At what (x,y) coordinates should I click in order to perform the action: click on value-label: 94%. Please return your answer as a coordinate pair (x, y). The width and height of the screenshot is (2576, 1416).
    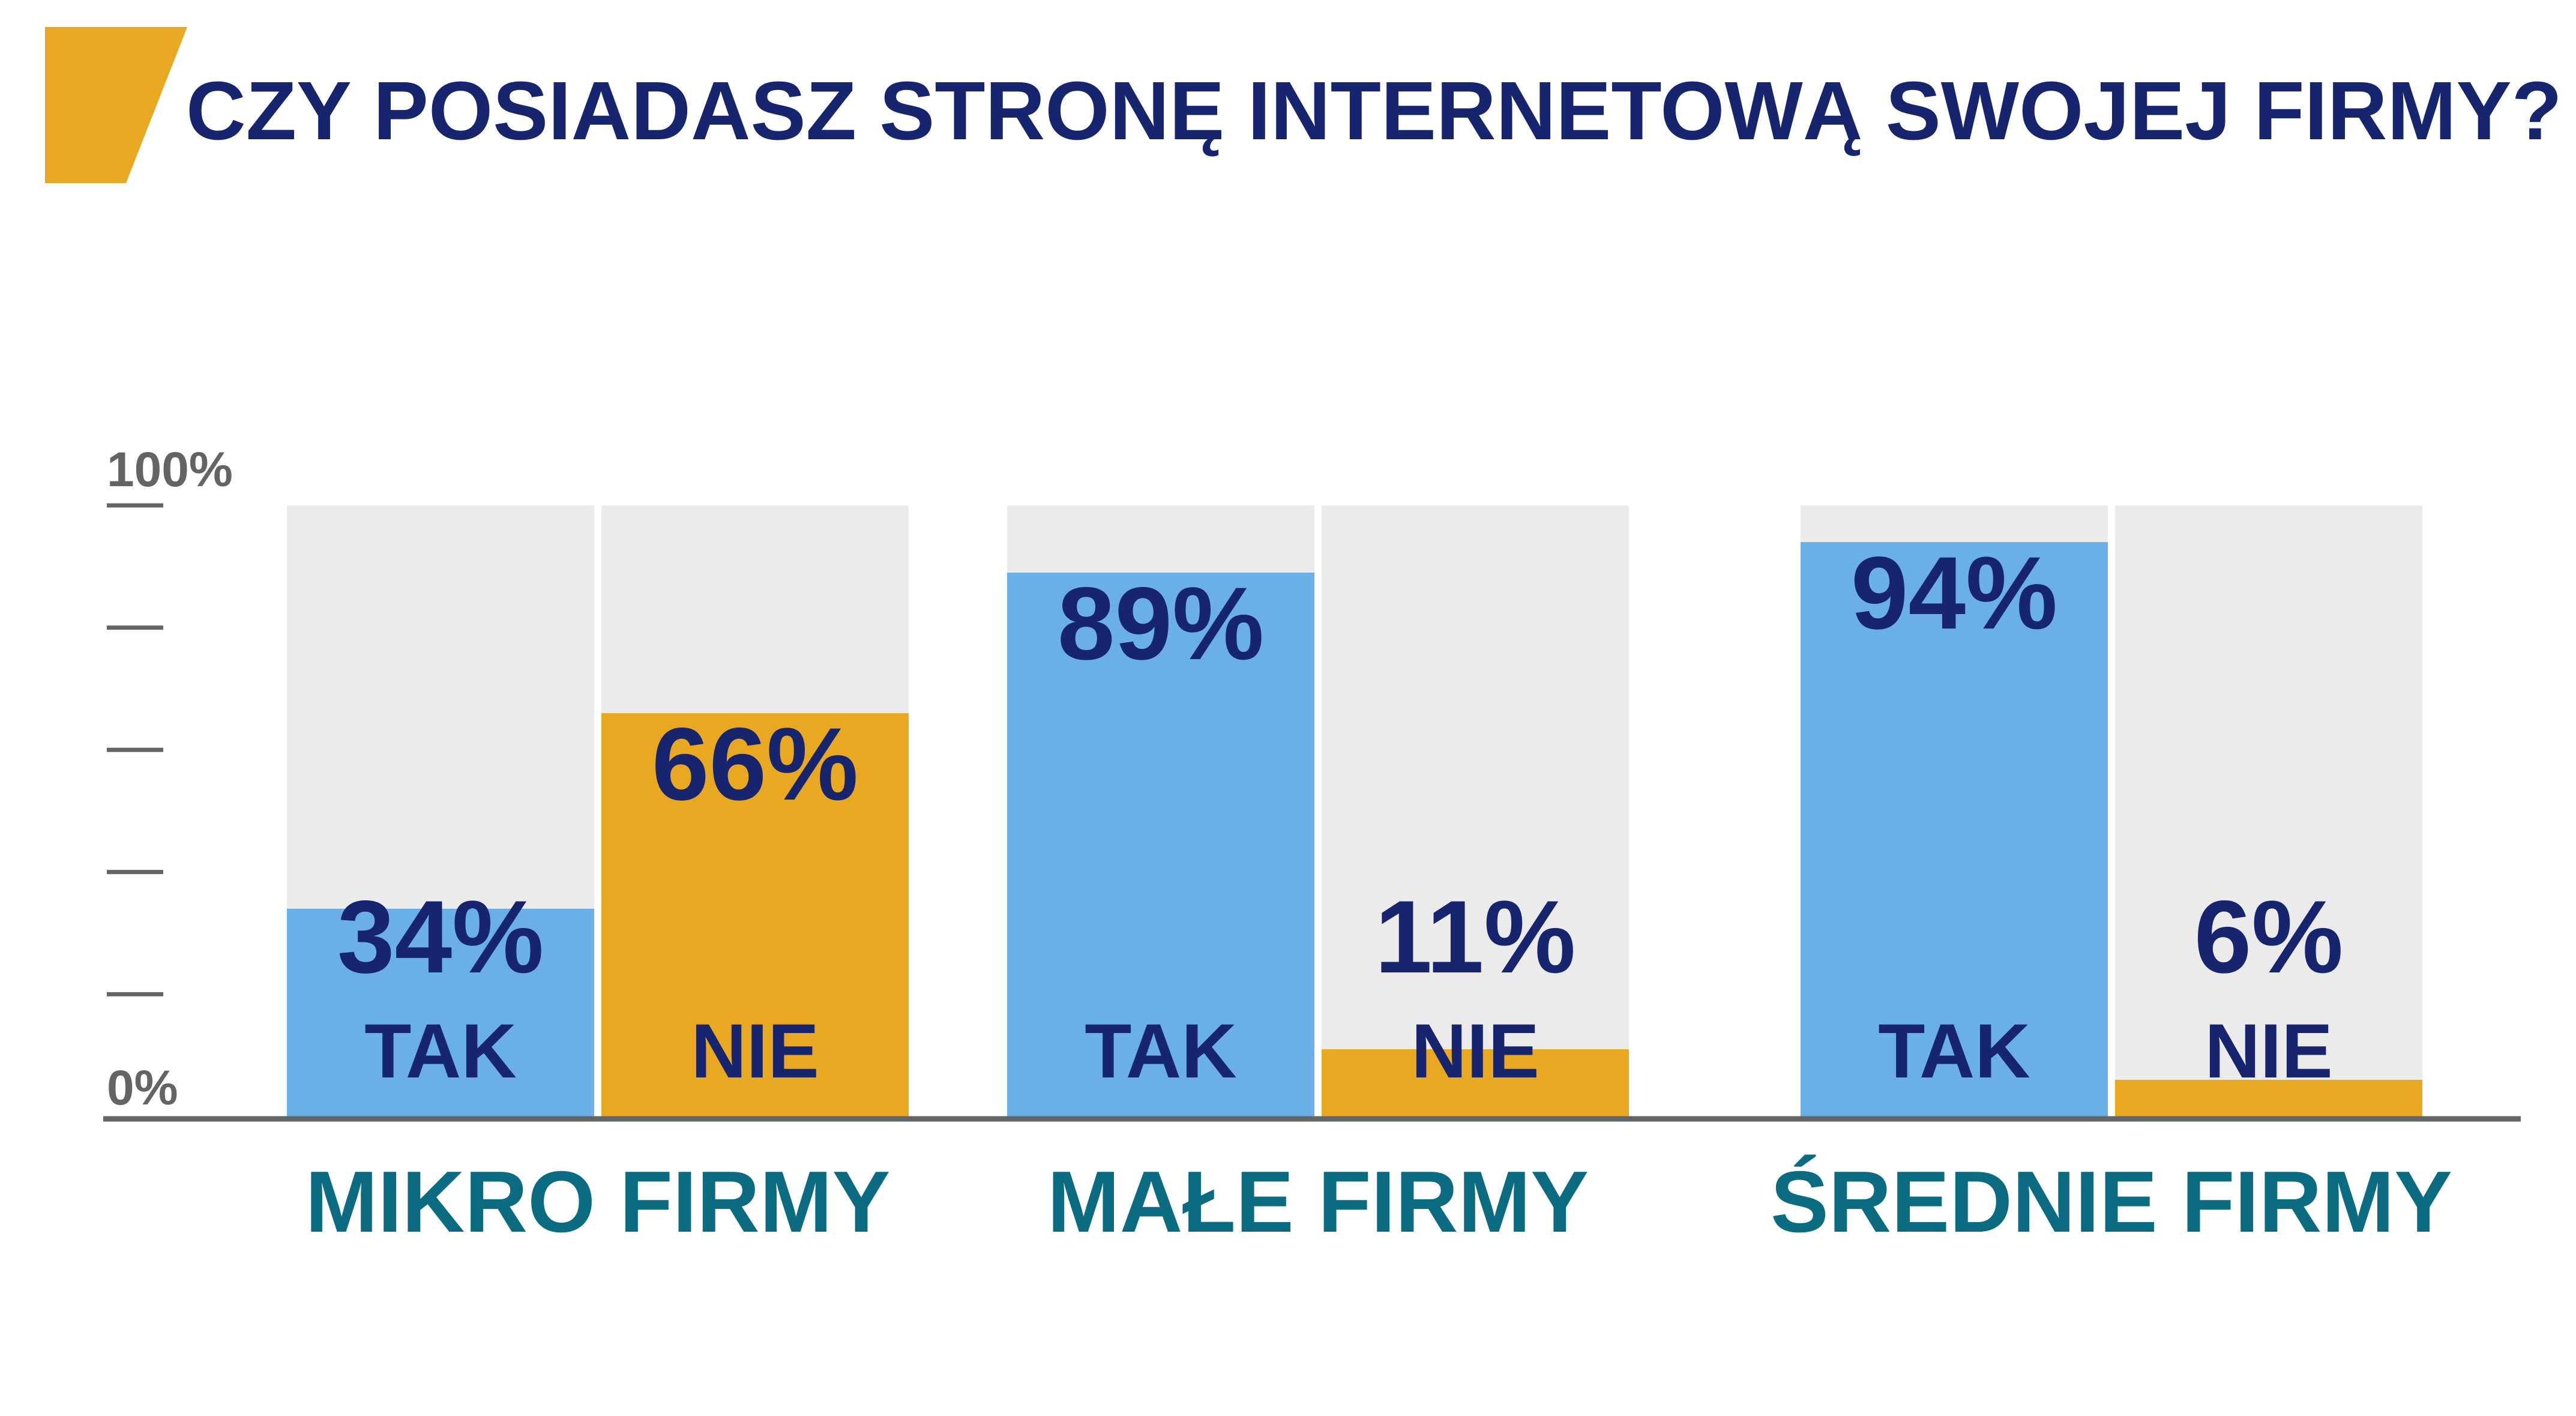
    Looking at the image, I should click on (1954, 593).